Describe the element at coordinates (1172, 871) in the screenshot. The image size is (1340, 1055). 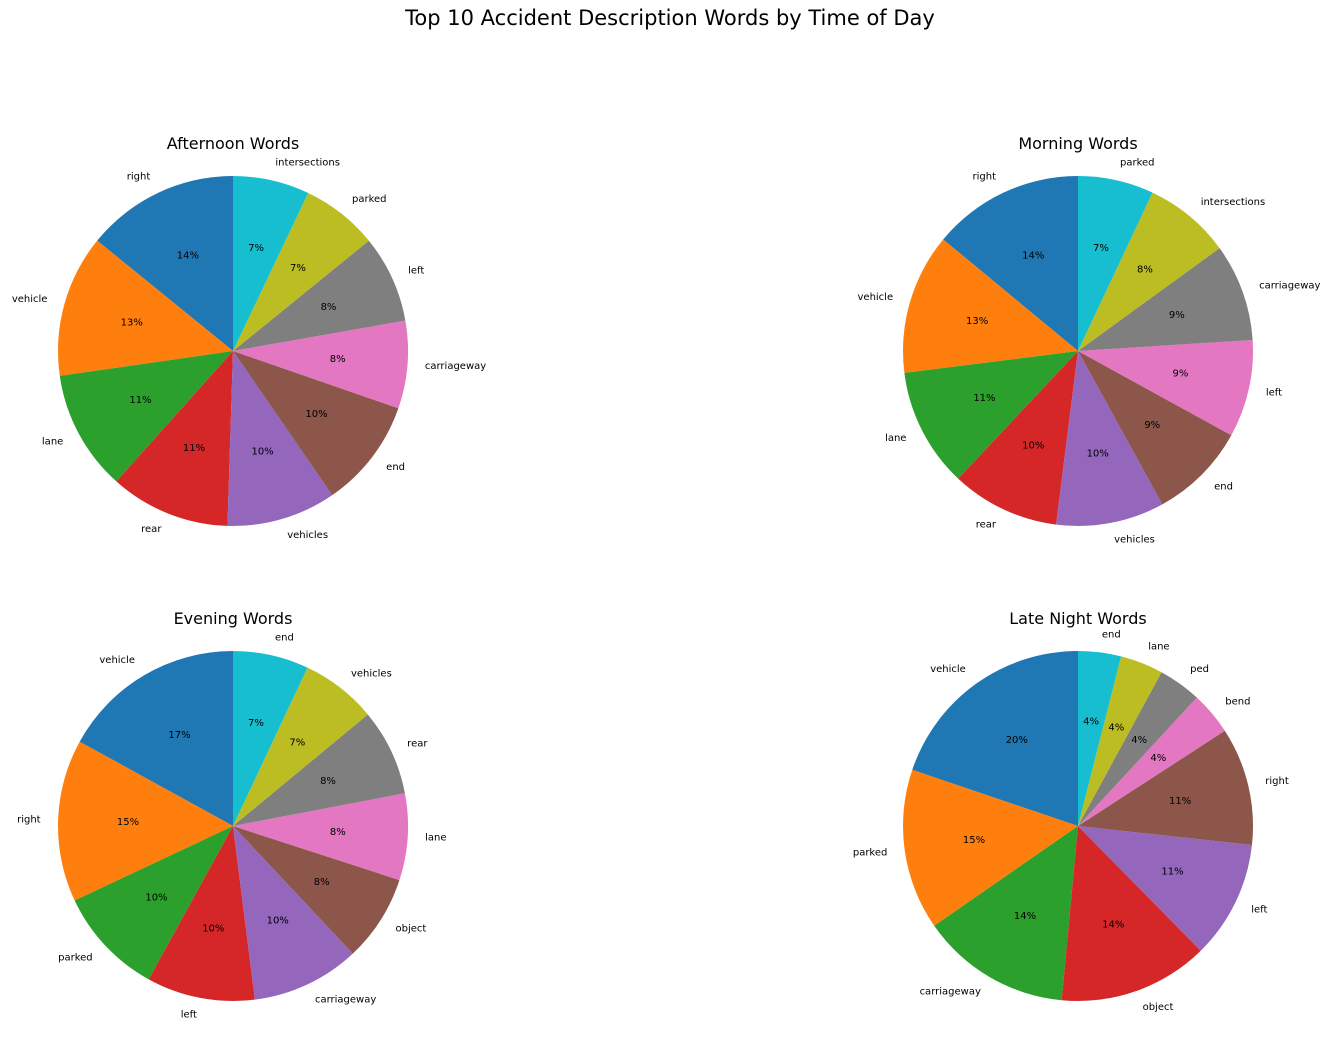
I see `slice-percent-left: 11%` at that location.